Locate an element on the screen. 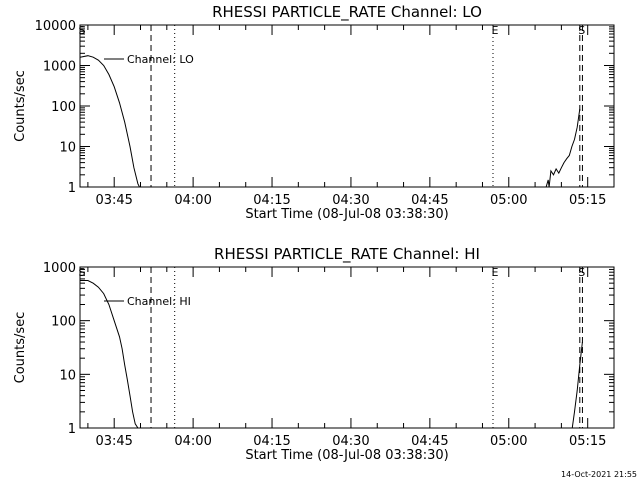 This screenshot has width=640, height=480. chart-0-x-tick-label: 03:45 is located at coordinates (113, 200).